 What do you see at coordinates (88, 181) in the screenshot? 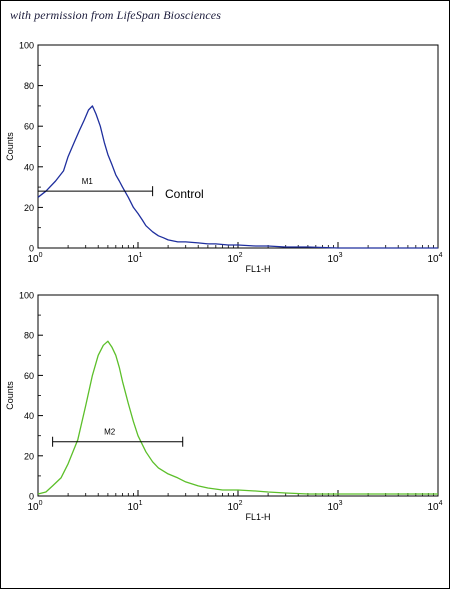
I see `marker-label: M1` at bounding box center [88, 181].